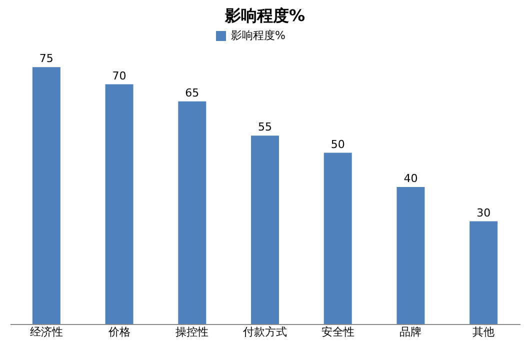 This screenshot has height=345, width=530. Describe the element at coordinates (118, 332) in the screenshot. I see `x-tick-label: 价格` at that location.